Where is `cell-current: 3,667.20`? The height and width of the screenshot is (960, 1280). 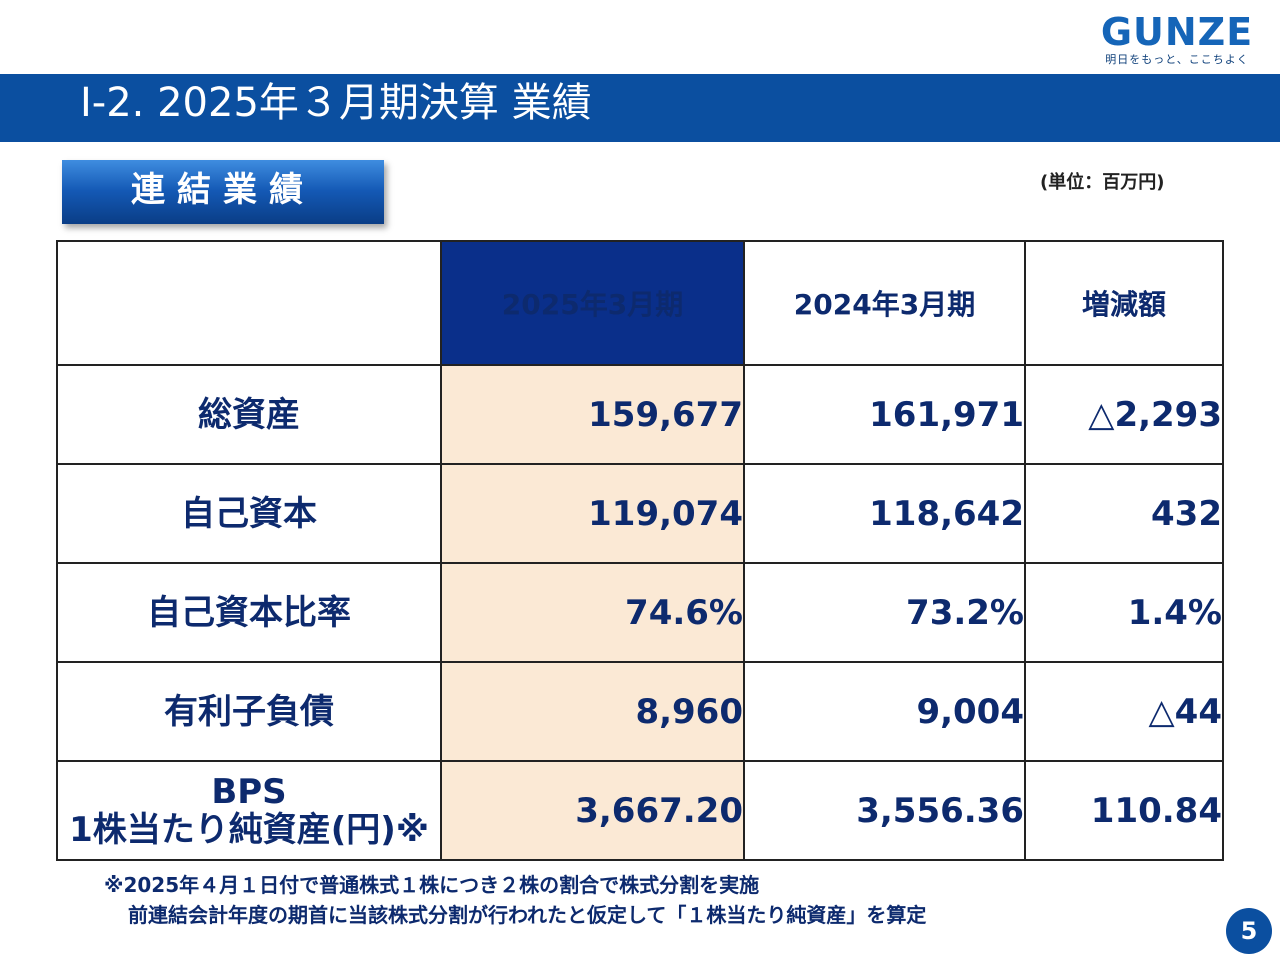
cell-current: 3,667.20 is located at coordinates (592, 810).